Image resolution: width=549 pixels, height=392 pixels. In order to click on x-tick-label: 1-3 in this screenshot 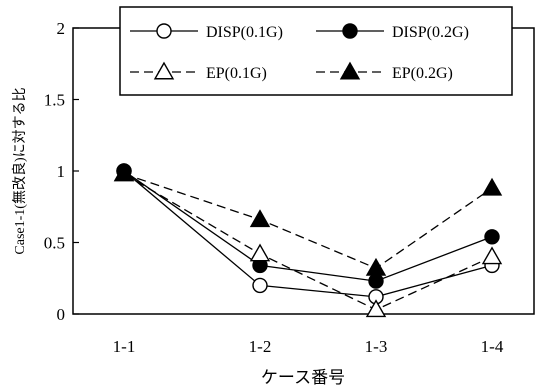, I will do `click(376, 346)`.